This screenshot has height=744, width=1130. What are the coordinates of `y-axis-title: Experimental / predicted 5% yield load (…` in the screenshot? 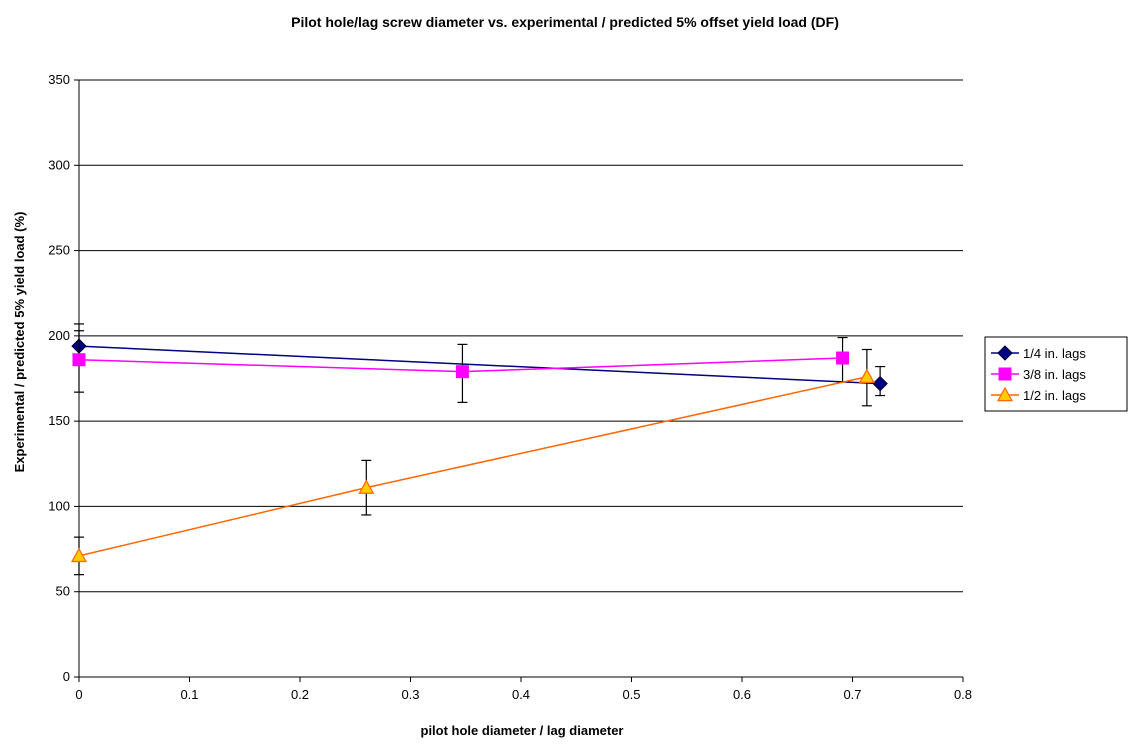 It's located at (19, 342).